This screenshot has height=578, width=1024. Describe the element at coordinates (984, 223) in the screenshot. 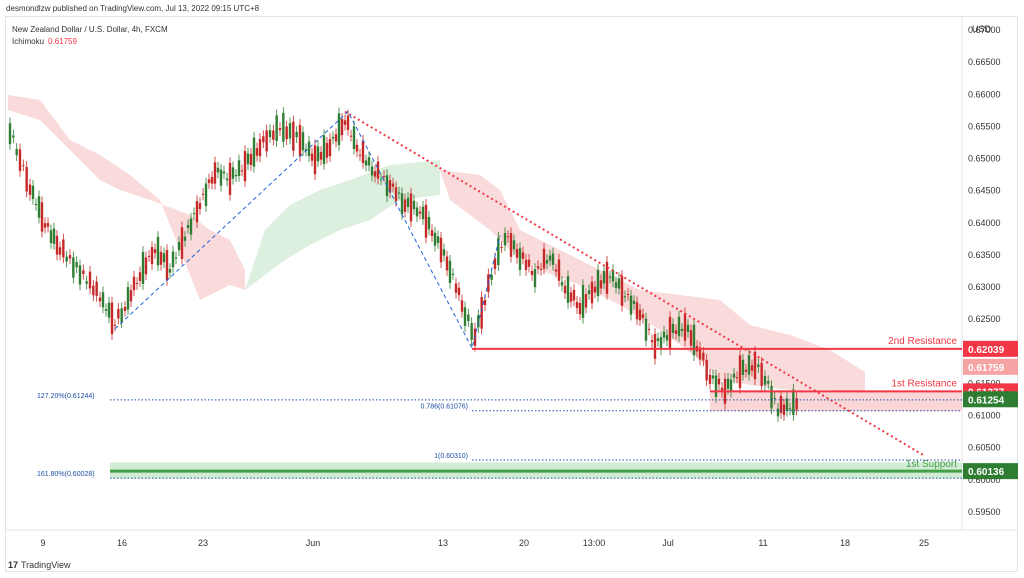

I see `y-tick-label: 0.64000` at that location.